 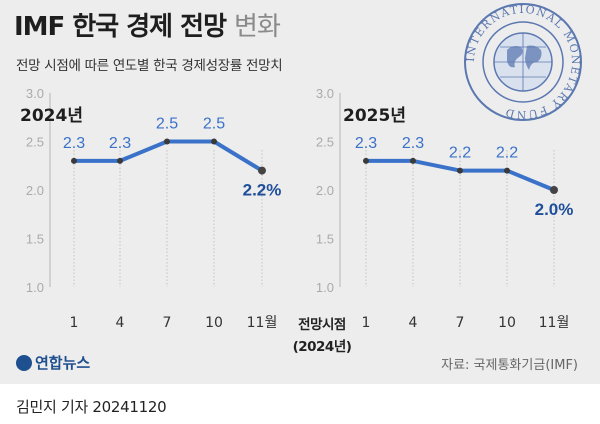 I want to click on title-light: 변화, so click(x=257, y=27).